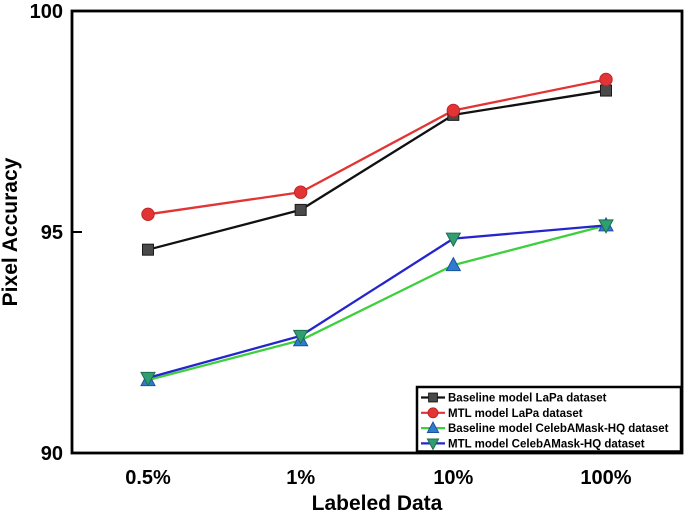 The width and height of the screenshot is (685, 522). Describe the element at coordinates (546, 444) in the screenshot. I see `legend-entry-label: MTL model CelebAMask-HQ dataset` at that location.